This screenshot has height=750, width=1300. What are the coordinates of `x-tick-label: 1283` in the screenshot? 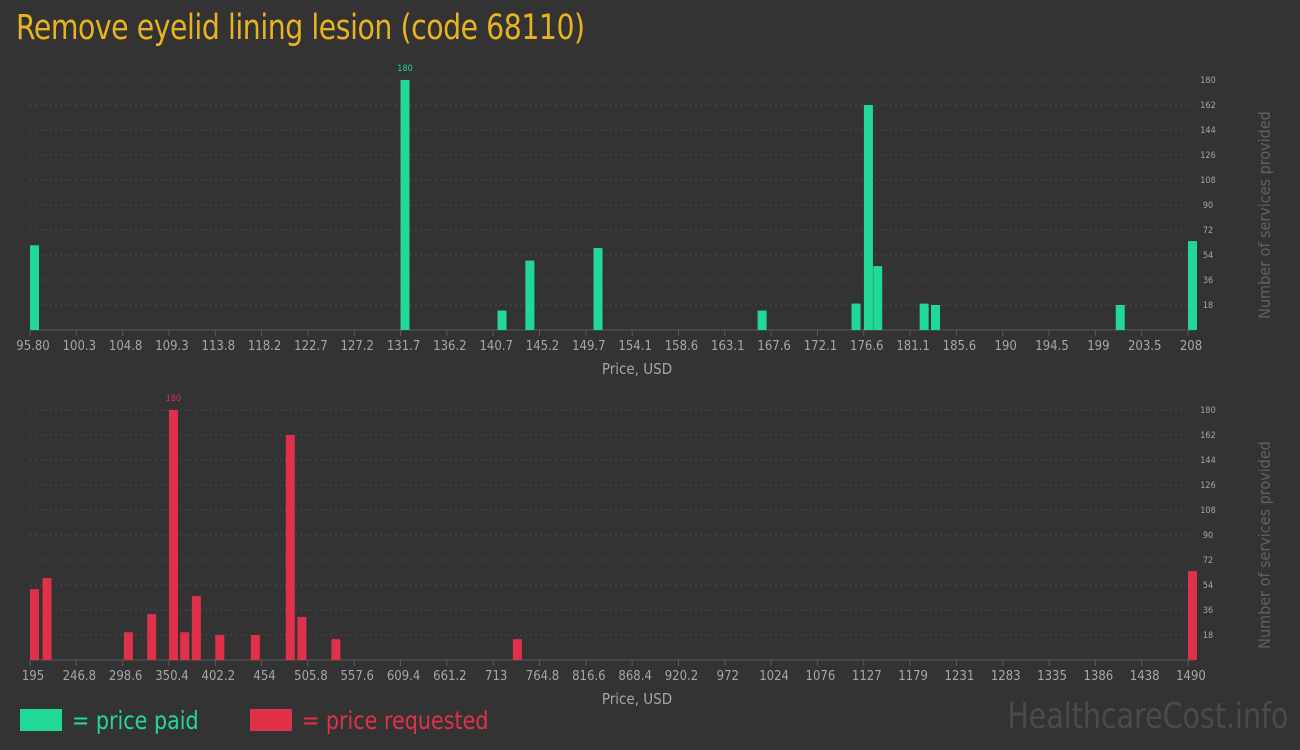 It's located at (1006, 676).